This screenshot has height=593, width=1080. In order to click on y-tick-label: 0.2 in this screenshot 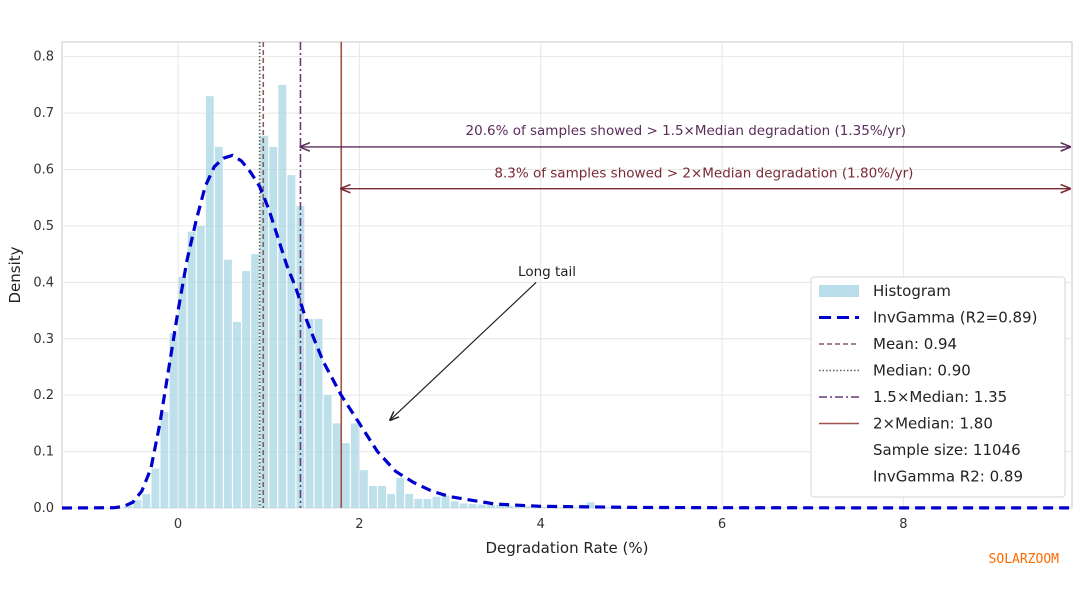, I will do `click(43, 395)`.